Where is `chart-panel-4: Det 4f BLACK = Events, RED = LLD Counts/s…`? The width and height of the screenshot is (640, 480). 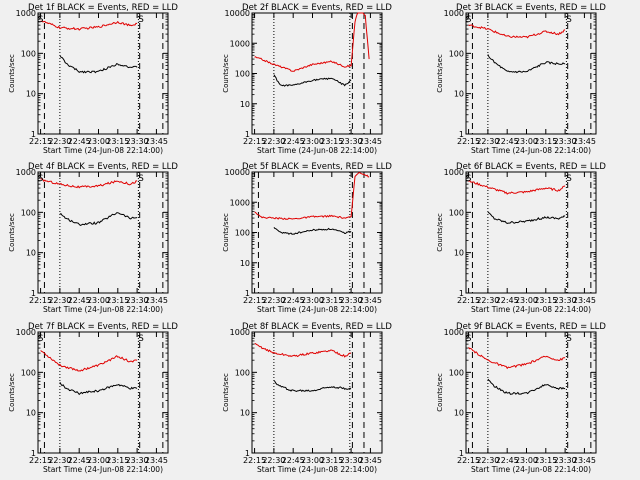
chart-panel-4: Det 4f BLACK = Events, RED = LLD Counts/s… is located at coordinates (93, 238).